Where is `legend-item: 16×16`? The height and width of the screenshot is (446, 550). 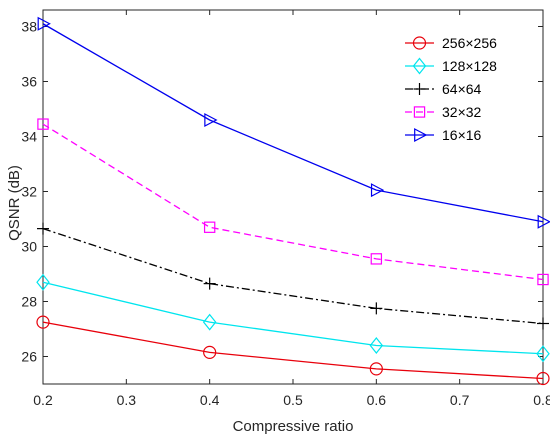
legend-item: 16×16 is located at coordinates (443, 135).